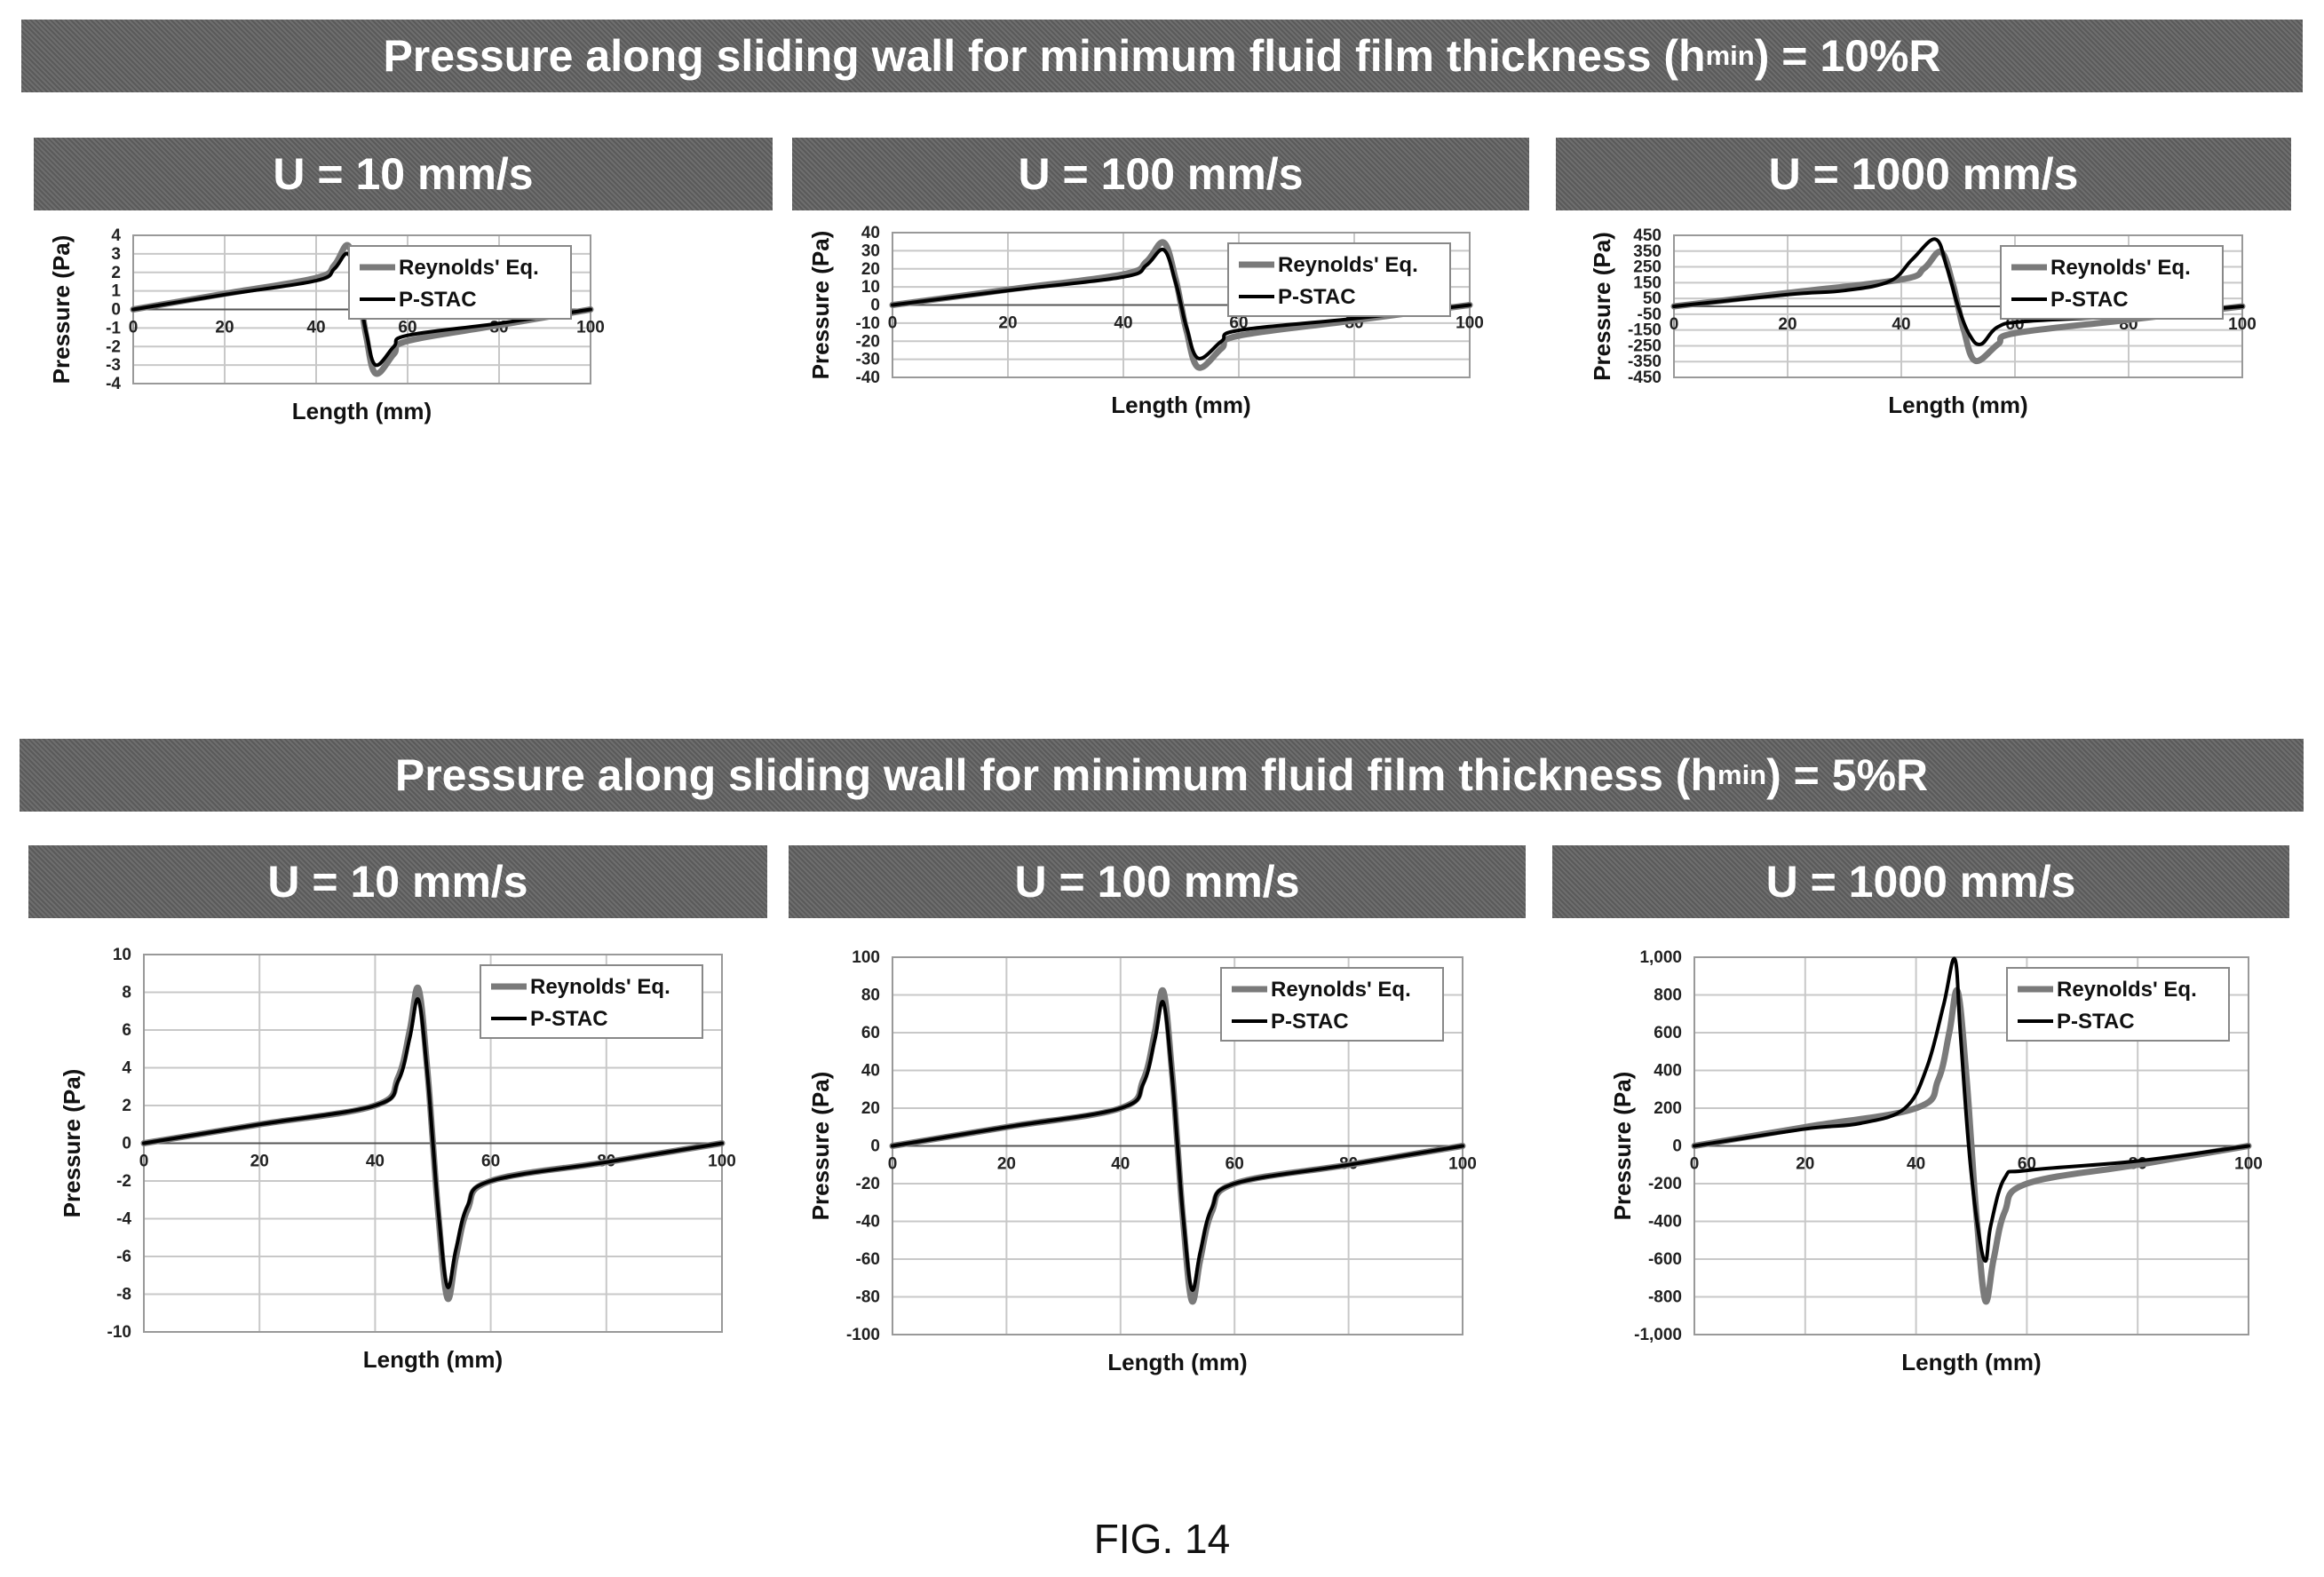  I want to click on y-tick-label: -80, so click(868, 1297).